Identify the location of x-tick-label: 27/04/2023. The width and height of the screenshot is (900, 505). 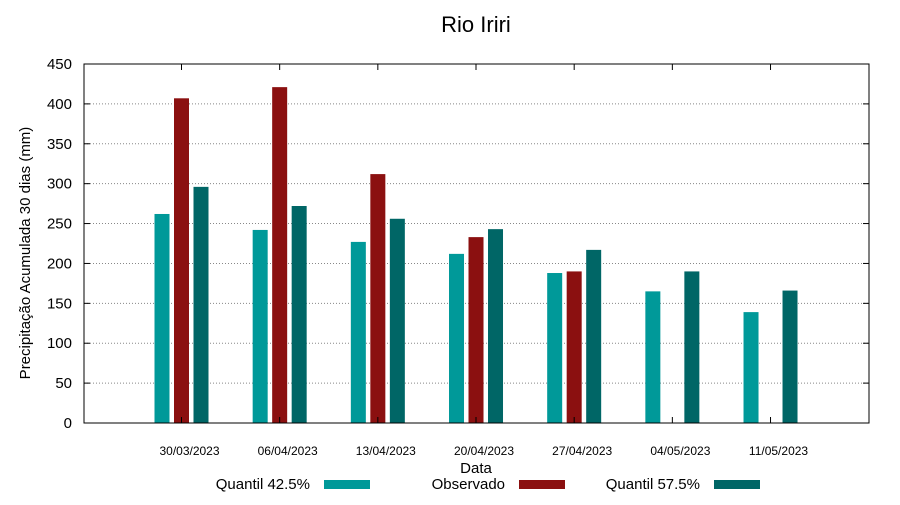
(582, 451).